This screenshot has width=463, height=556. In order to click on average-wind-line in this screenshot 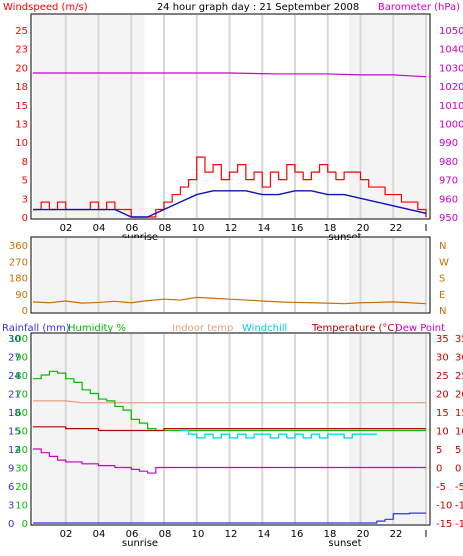, I will do `click(230, 204)`.